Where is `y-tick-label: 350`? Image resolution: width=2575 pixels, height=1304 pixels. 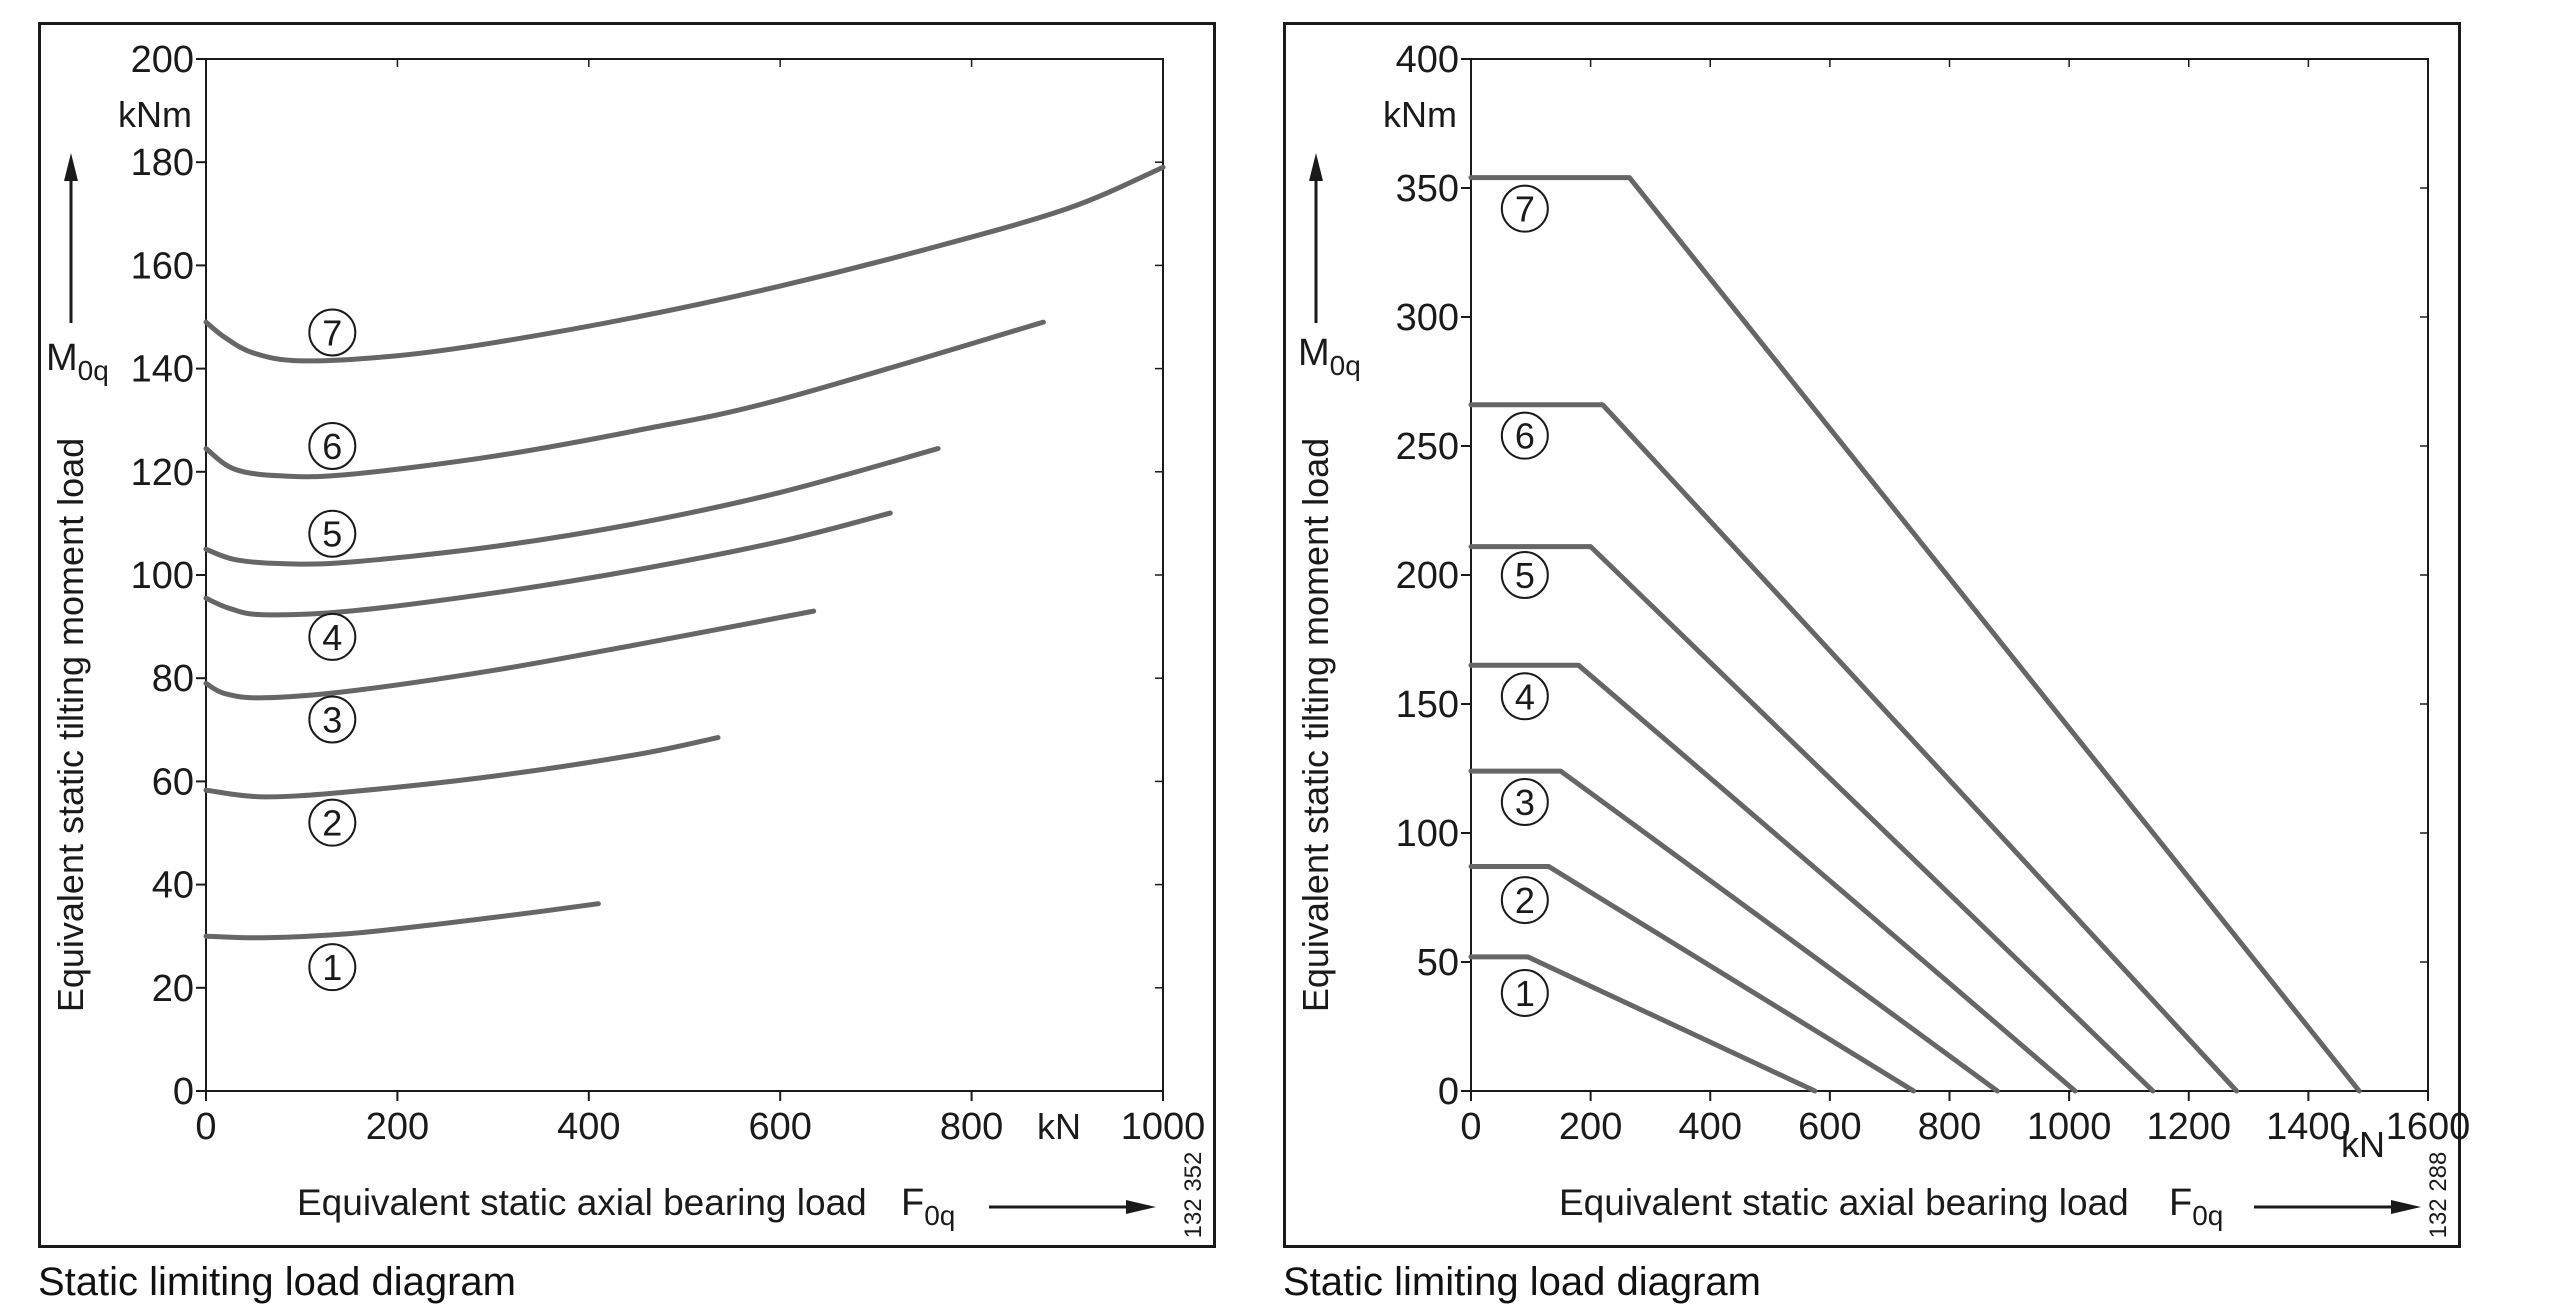 y-tick-label: 350 is located at coordinates (1427, 189).